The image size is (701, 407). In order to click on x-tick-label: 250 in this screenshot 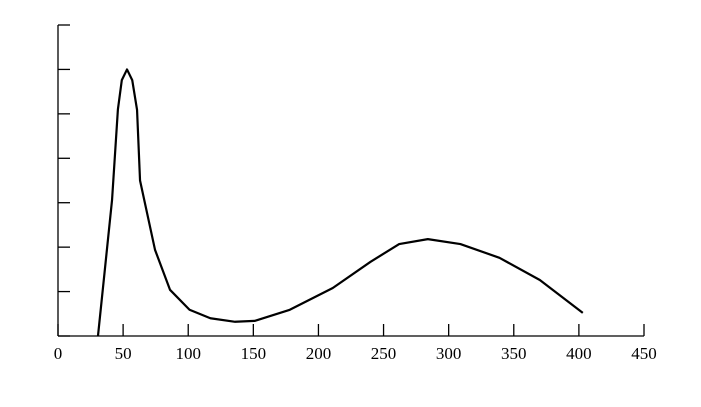, I will do `click(384, 353)`.